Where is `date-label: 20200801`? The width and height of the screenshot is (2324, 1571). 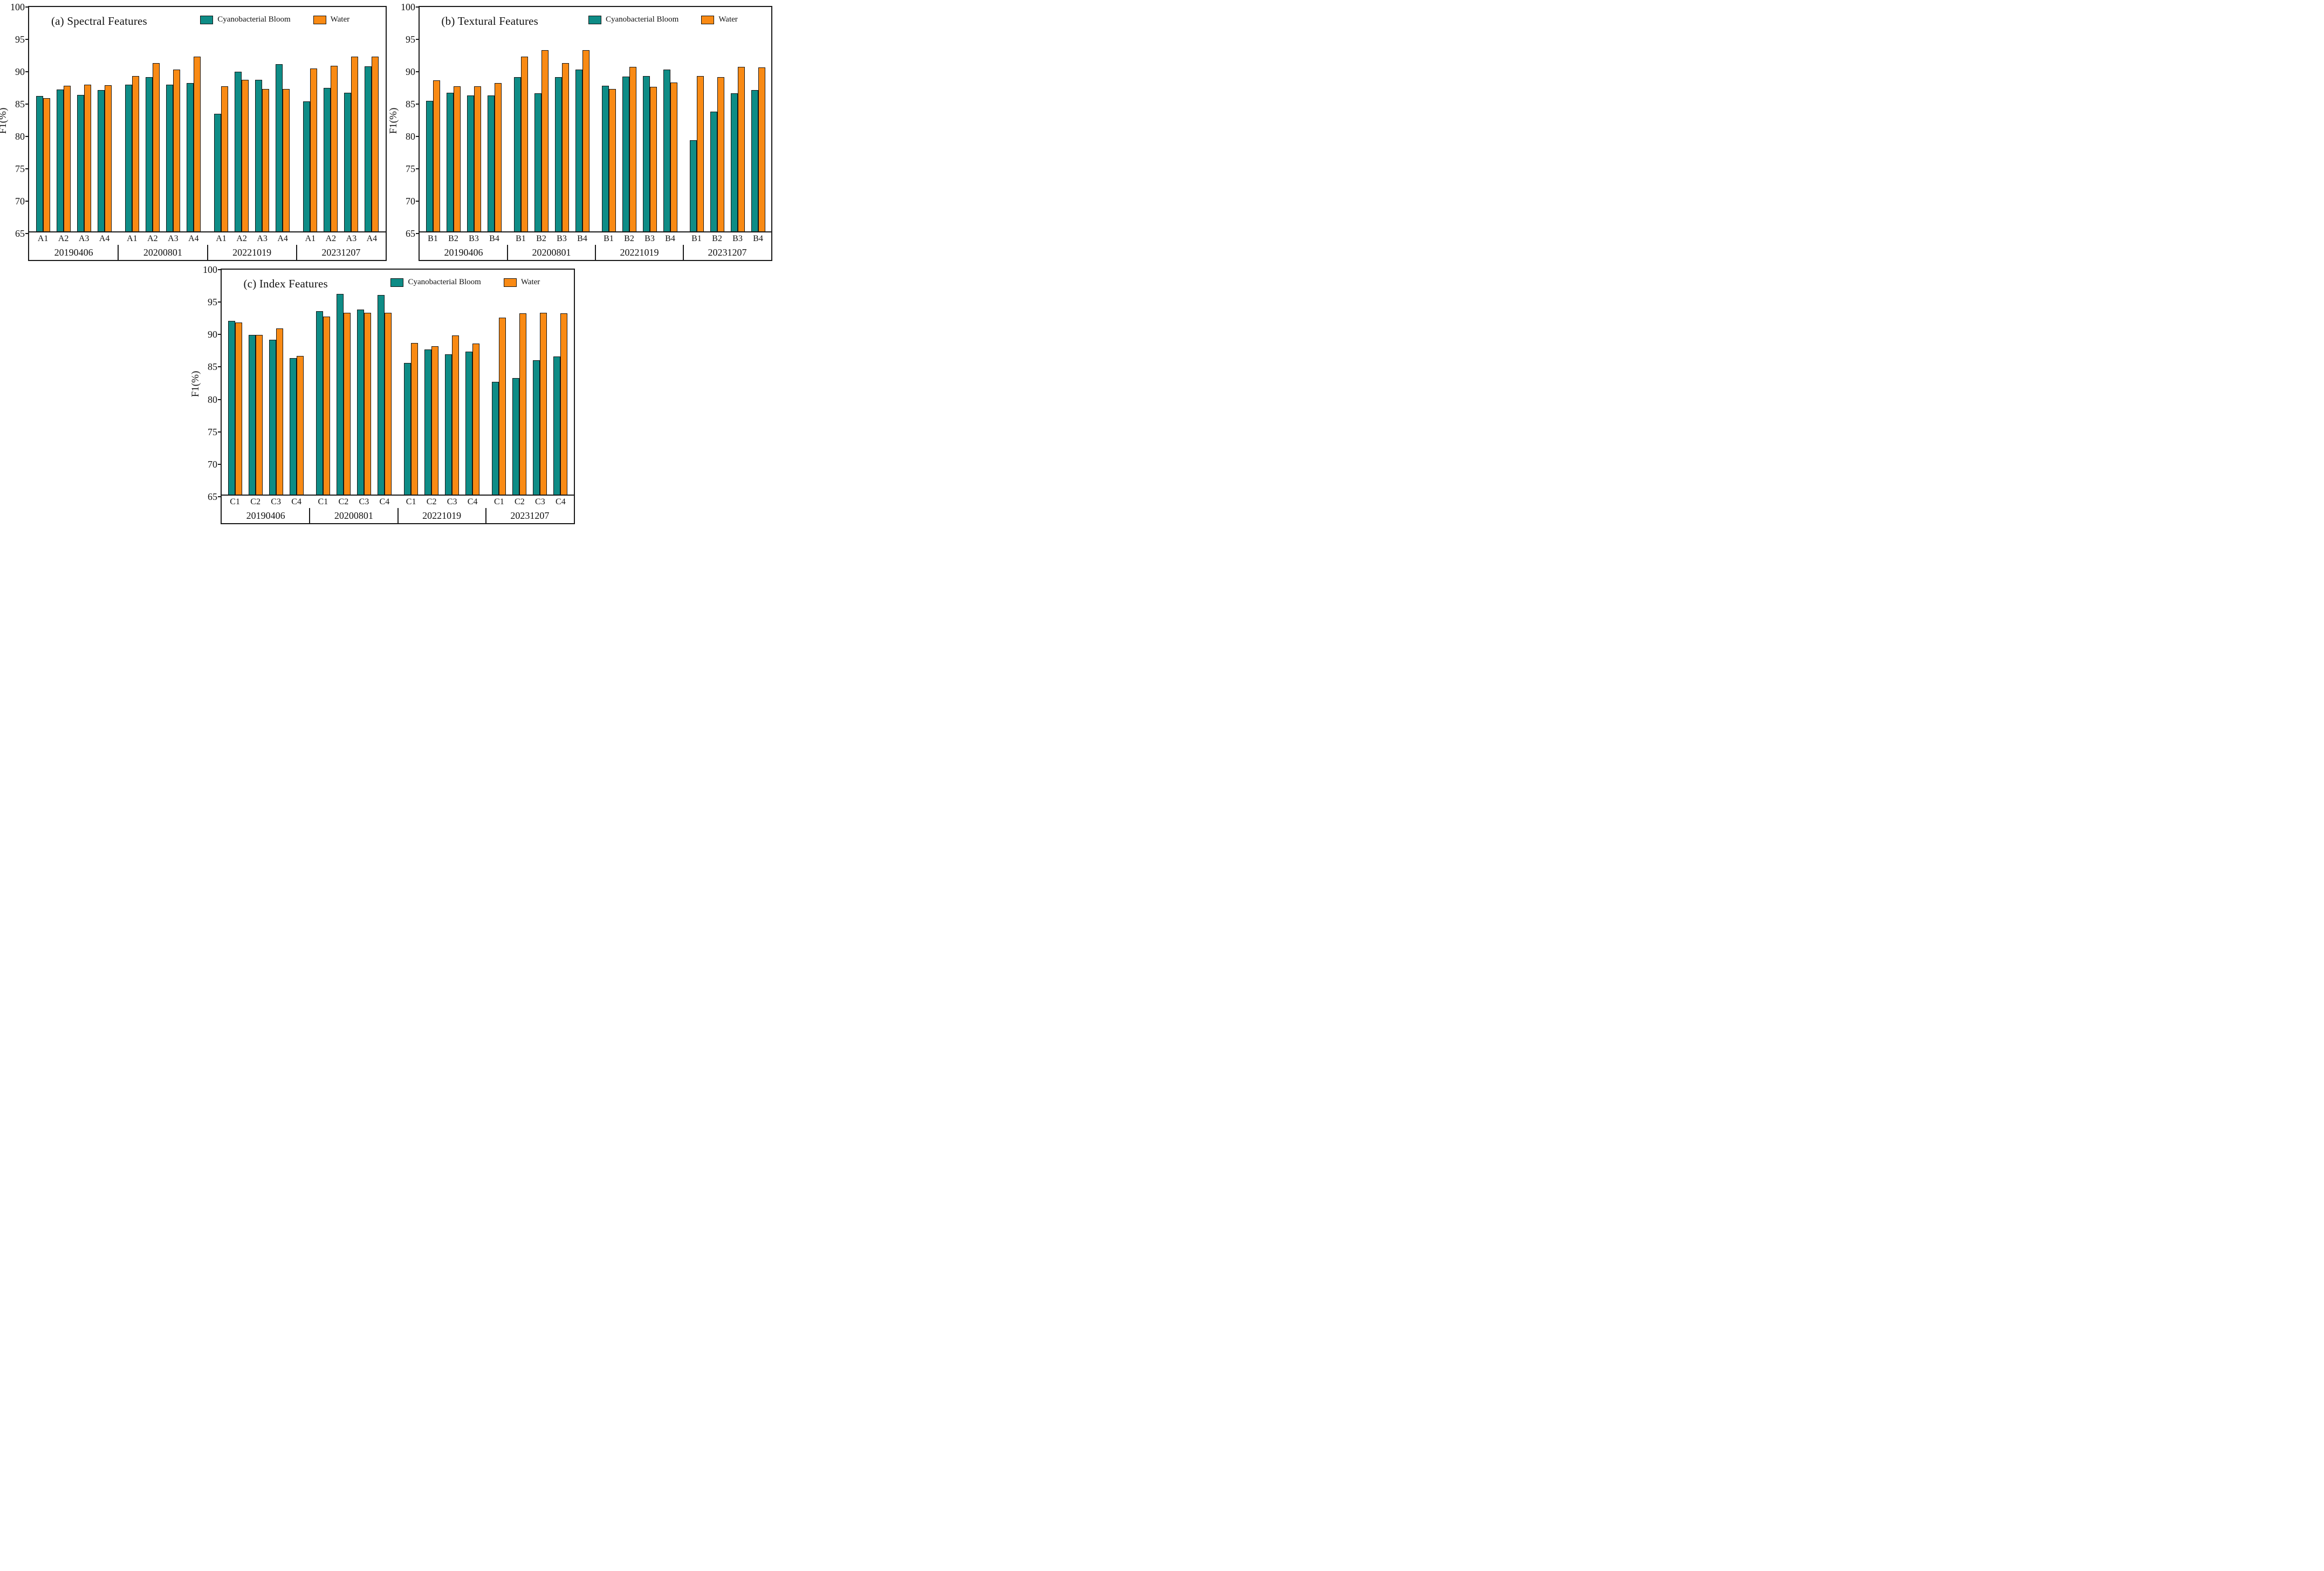
date-label: 20200801 is located at coordinates (162, 252).